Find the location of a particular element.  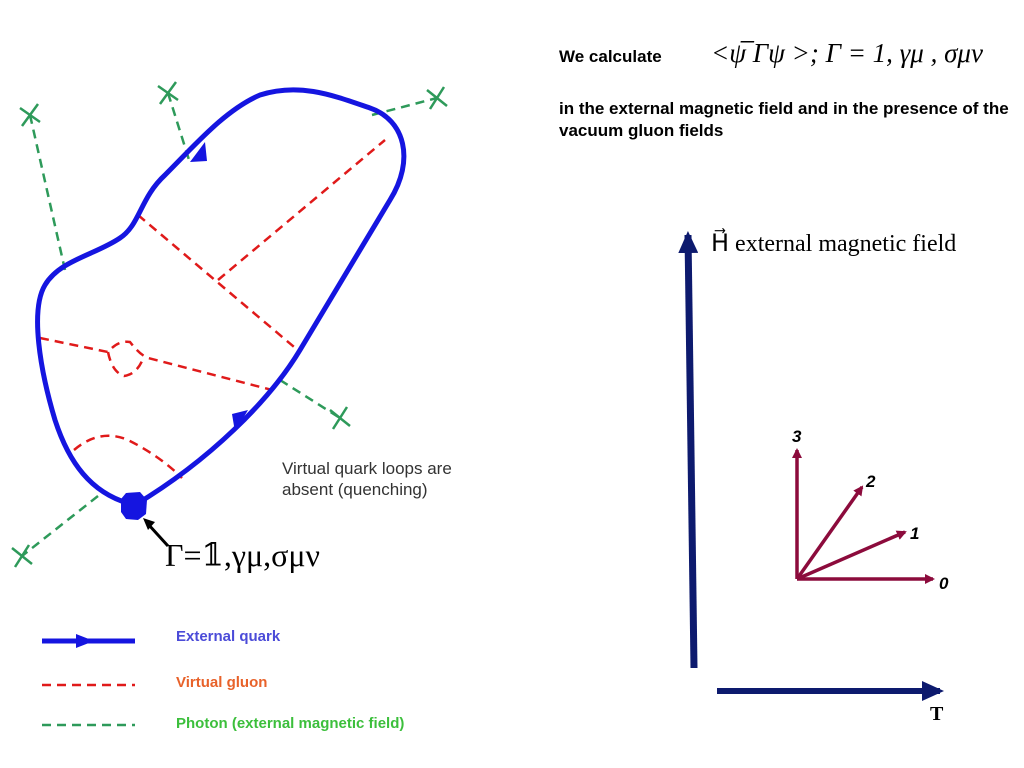

gluon-line-upper-right is located at coordinates (301, 210).